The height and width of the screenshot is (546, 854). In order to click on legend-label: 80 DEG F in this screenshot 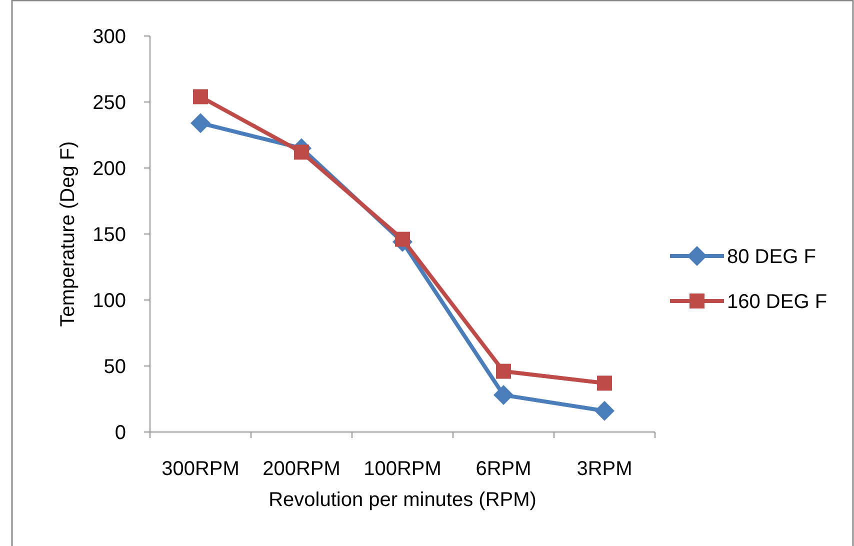, I will do `click(771, 257)`.